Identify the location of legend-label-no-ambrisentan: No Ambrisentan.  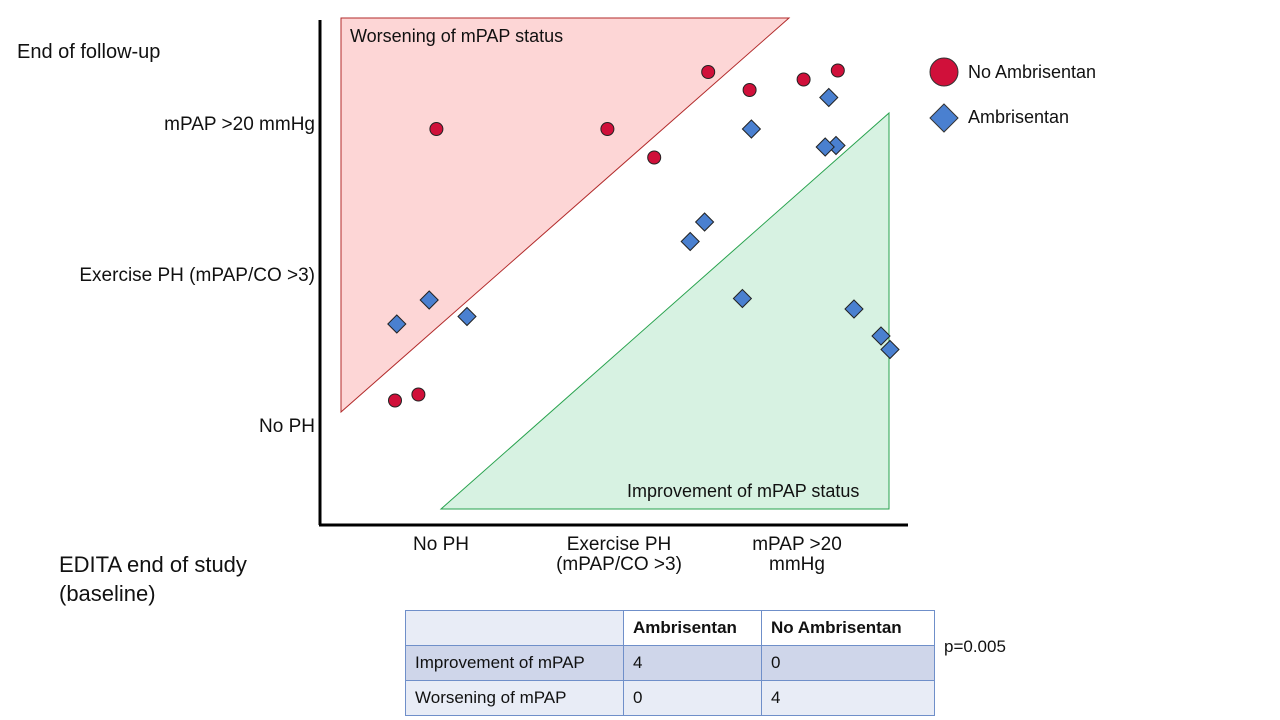
(1032, 72).